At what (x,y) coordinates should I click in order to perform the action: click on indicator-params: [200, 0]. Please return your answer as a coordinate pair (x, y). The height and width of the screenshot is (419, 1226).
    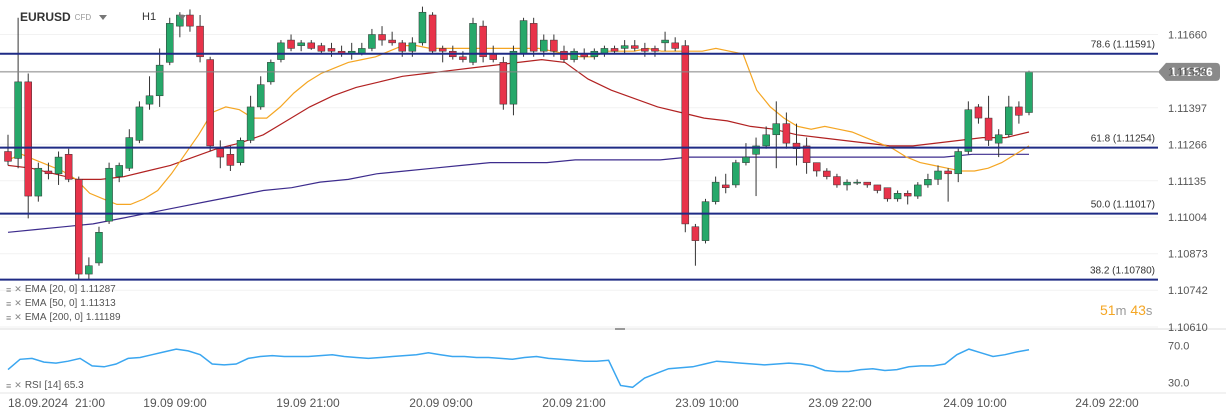
    Looking at the image, I should click on (66, 317).